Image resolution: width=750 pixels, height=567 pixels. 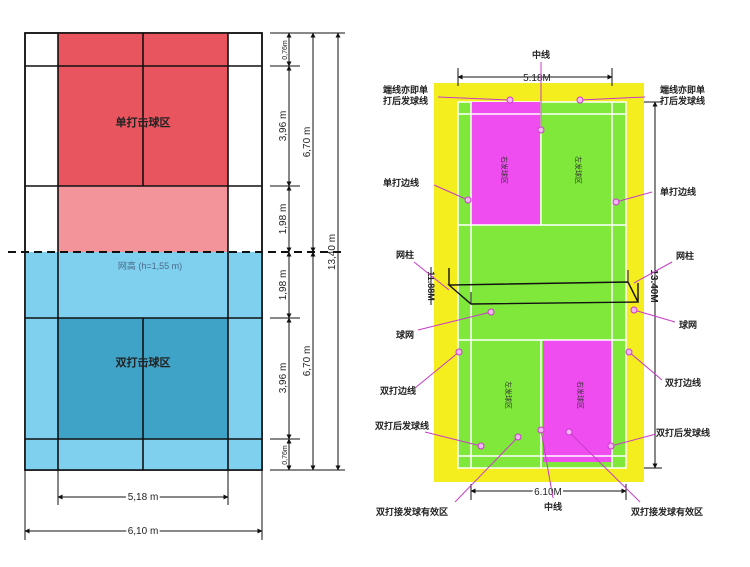 What do you see at coordinates (504, 170) in the screenshot?
I see `box-label-top-left: 右发球区` at bounding box center [504, 170].